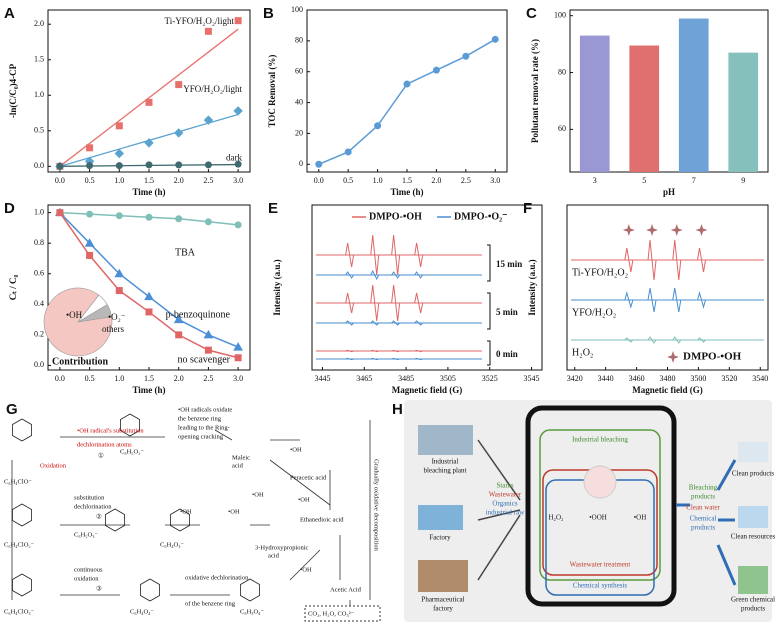 This screenshot has width=776, height=626. I want to click on x-tick-label: 3420, so click(575, 378).